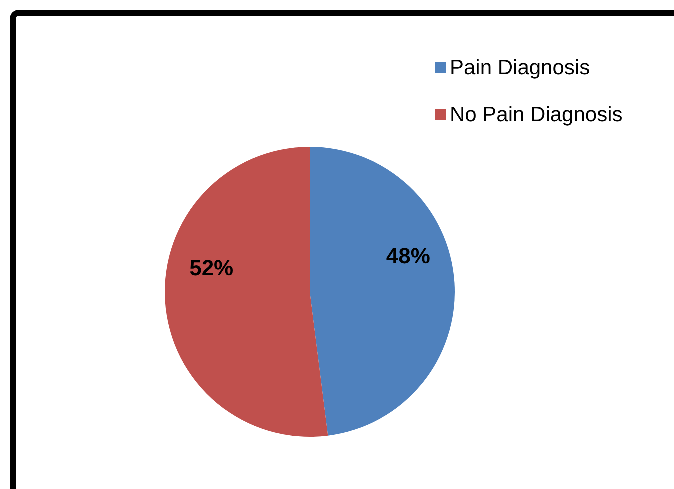 The image size is (674, 489). What do you see at coordinates (212, 268) in the screenshot?
I see `data-label: 52%` at bounding box center [212, 268].